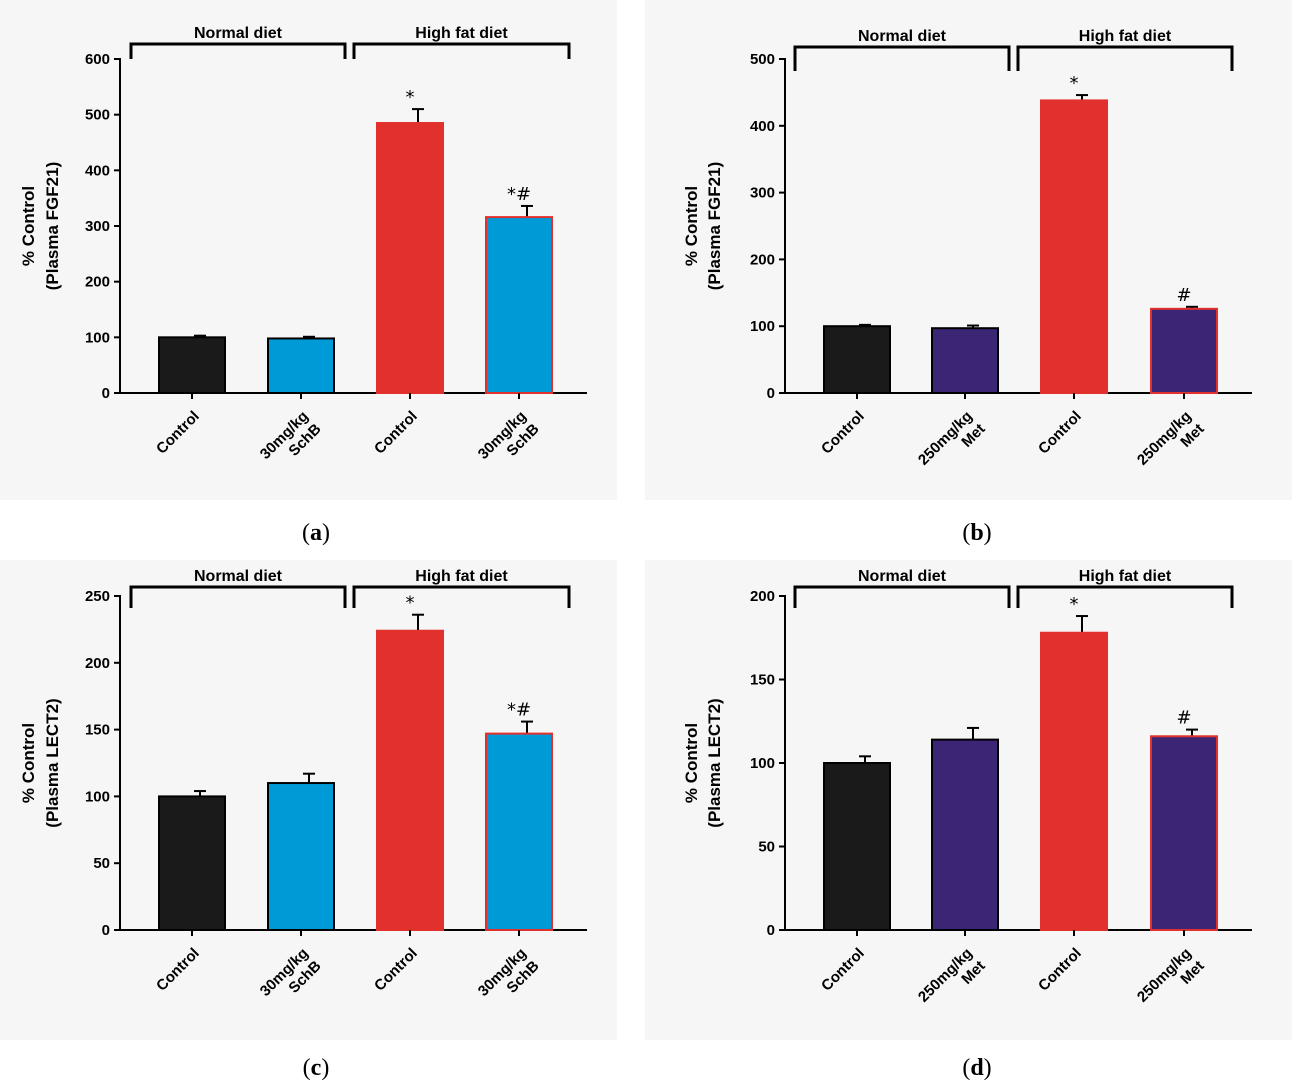 This screenshot has width=1292, height=1089. I want to click on panel-caption: (b), so click(976, 533).